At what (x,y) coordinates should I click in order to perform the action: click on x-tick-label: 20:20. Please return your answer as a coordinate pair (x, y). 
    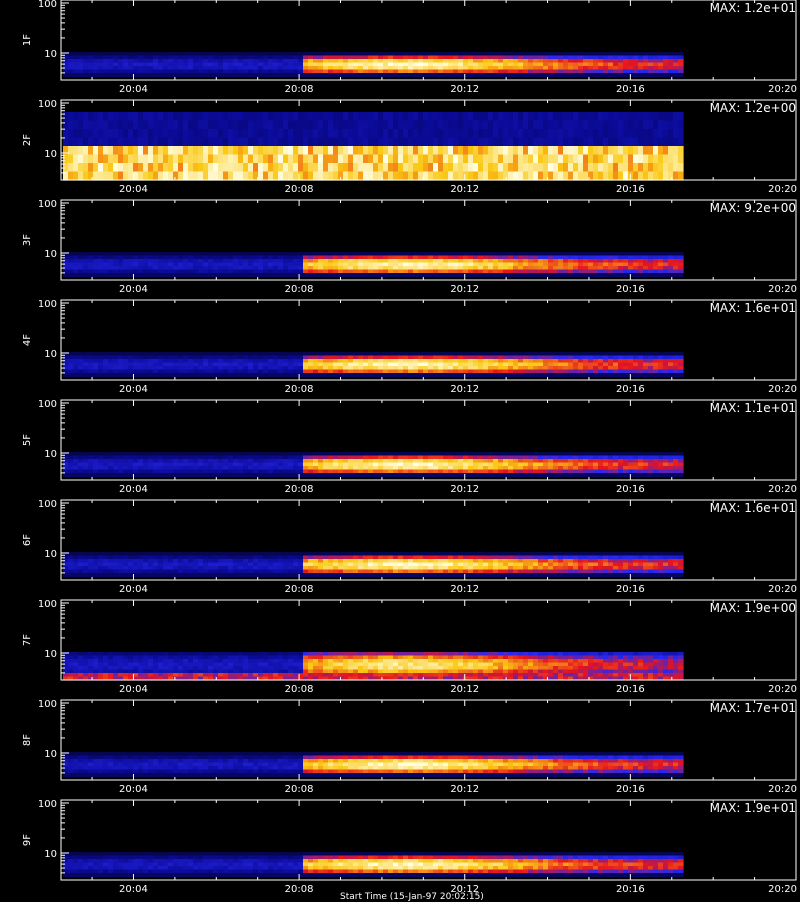
    Looking at the image, I should click on (782, 189).